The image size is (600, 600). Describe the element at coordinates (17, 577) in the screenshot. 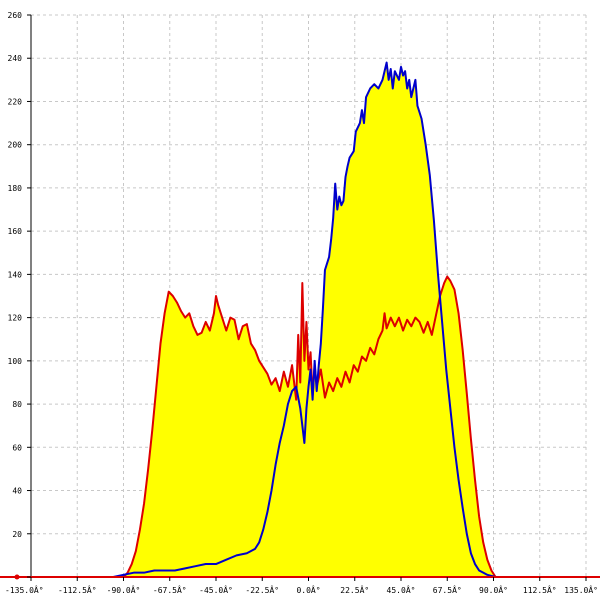

I see `origin-marker` at that location.